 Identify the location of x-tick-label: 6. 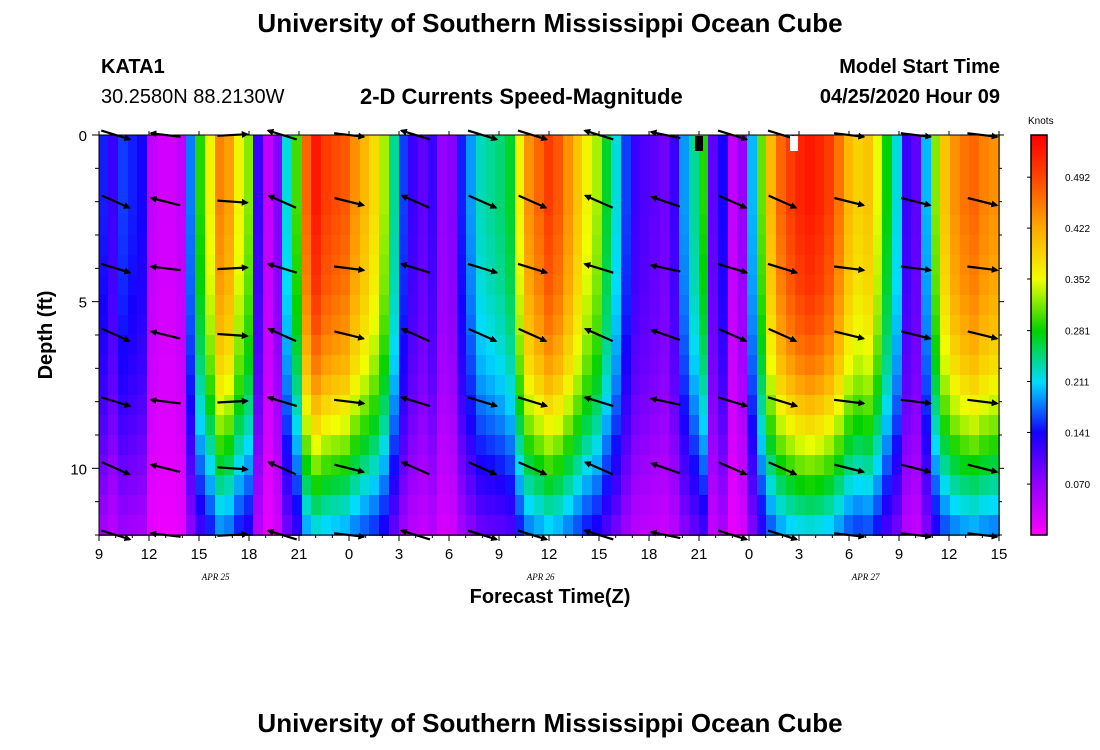
(849, 554).